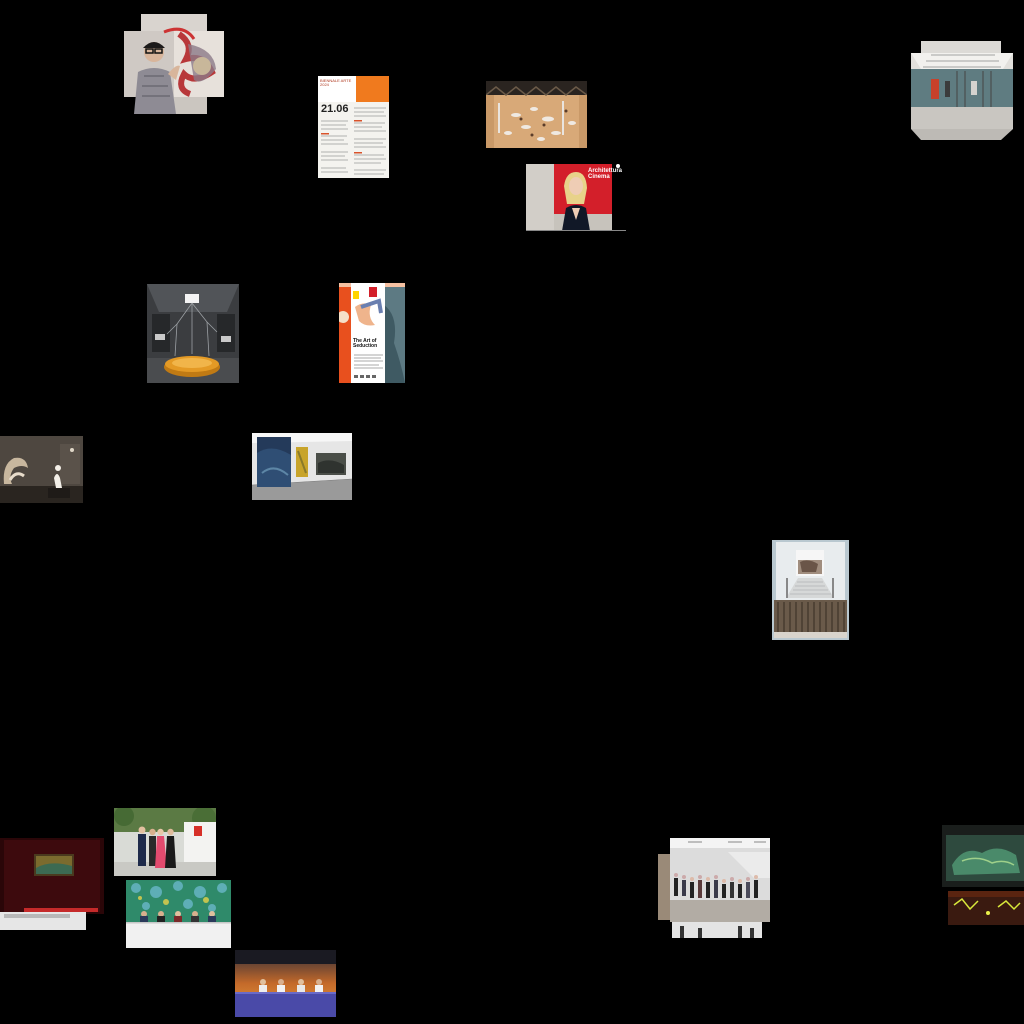 This screenshot has height=1024, width=1024. I want to click on poster-header-text: BIENNALE ARTE 2024, so click(336, 82).